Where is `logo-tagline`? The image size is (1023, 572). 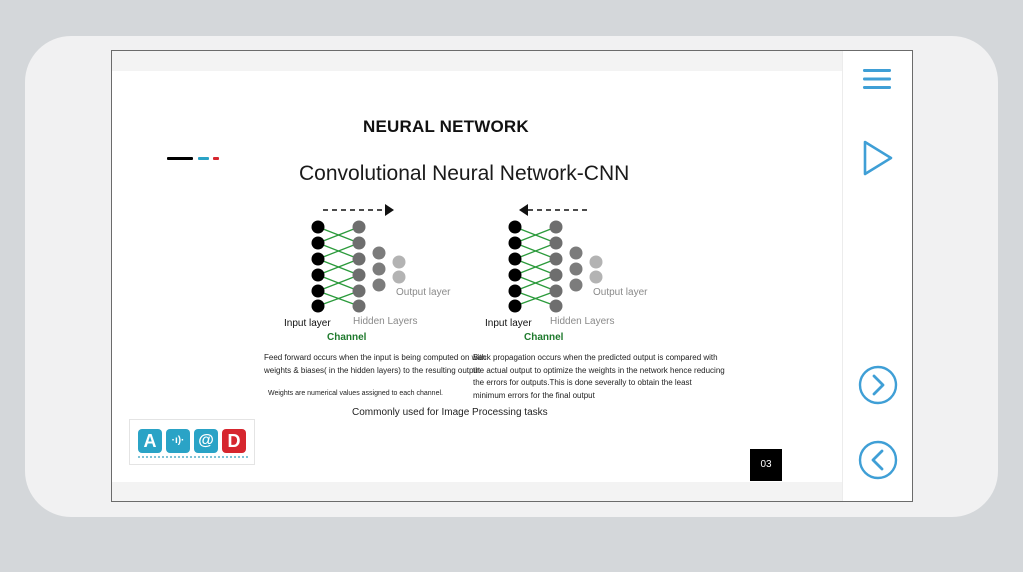 logo-tagline is located at coordinates (193, 457).